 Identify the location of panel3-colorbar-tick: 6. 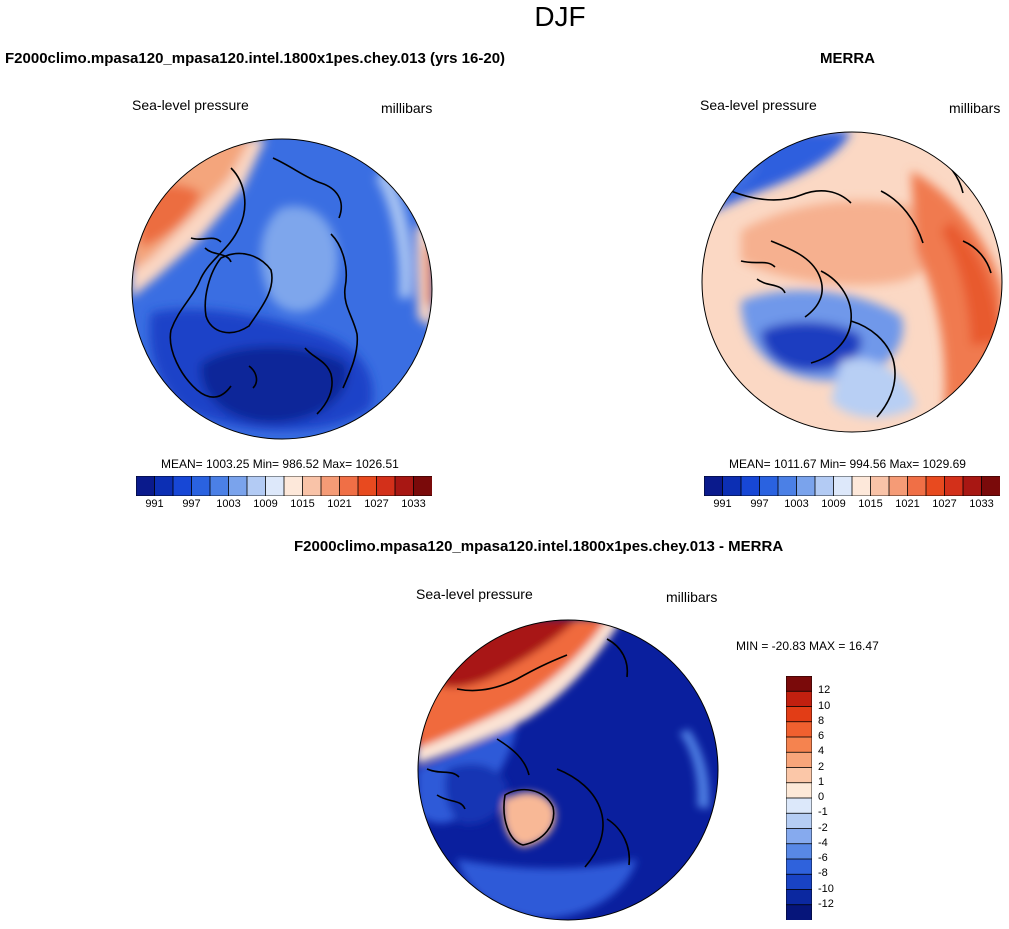
(821, 736).